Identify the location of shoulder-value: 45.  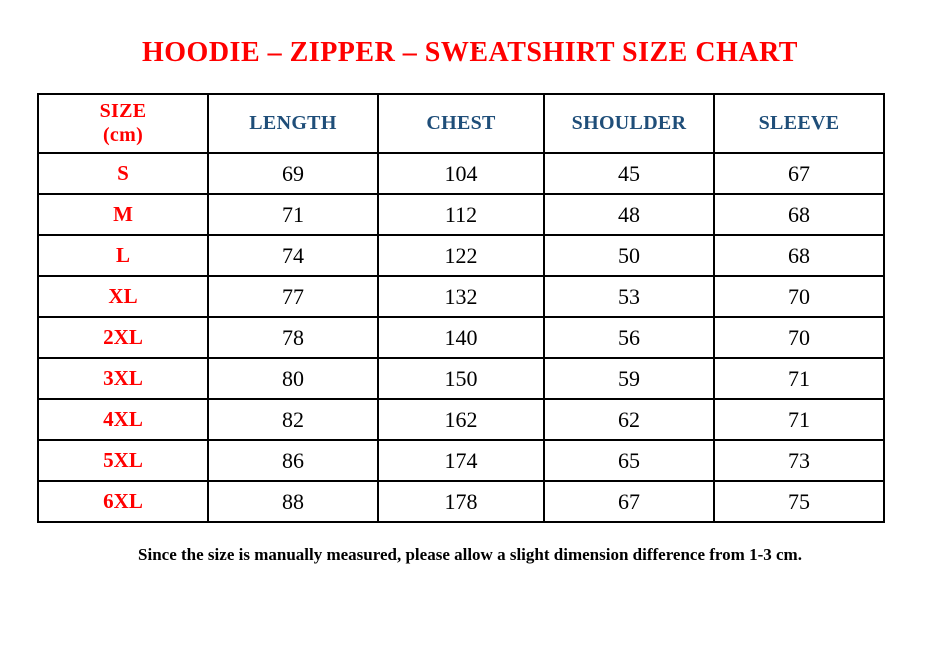
(629, 174).